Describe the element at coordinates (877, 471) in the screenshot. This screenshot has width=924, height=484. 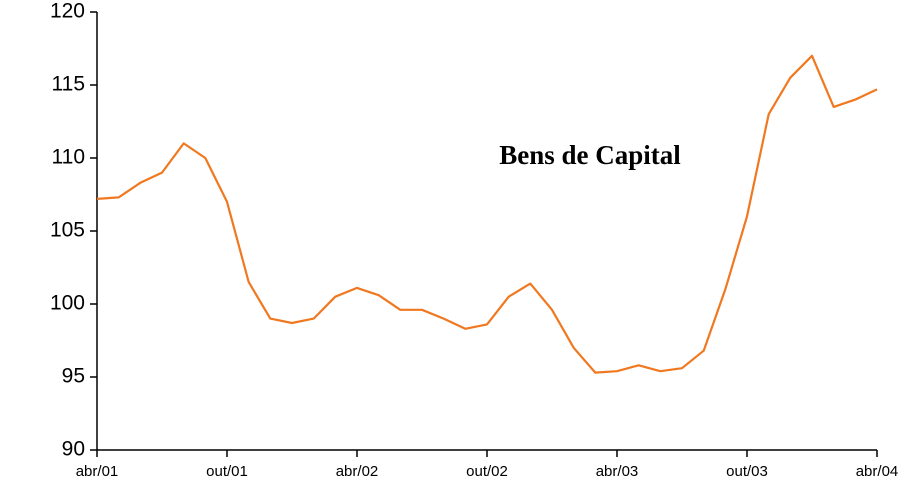
I see `x-tick-label: abr/04` at that location.